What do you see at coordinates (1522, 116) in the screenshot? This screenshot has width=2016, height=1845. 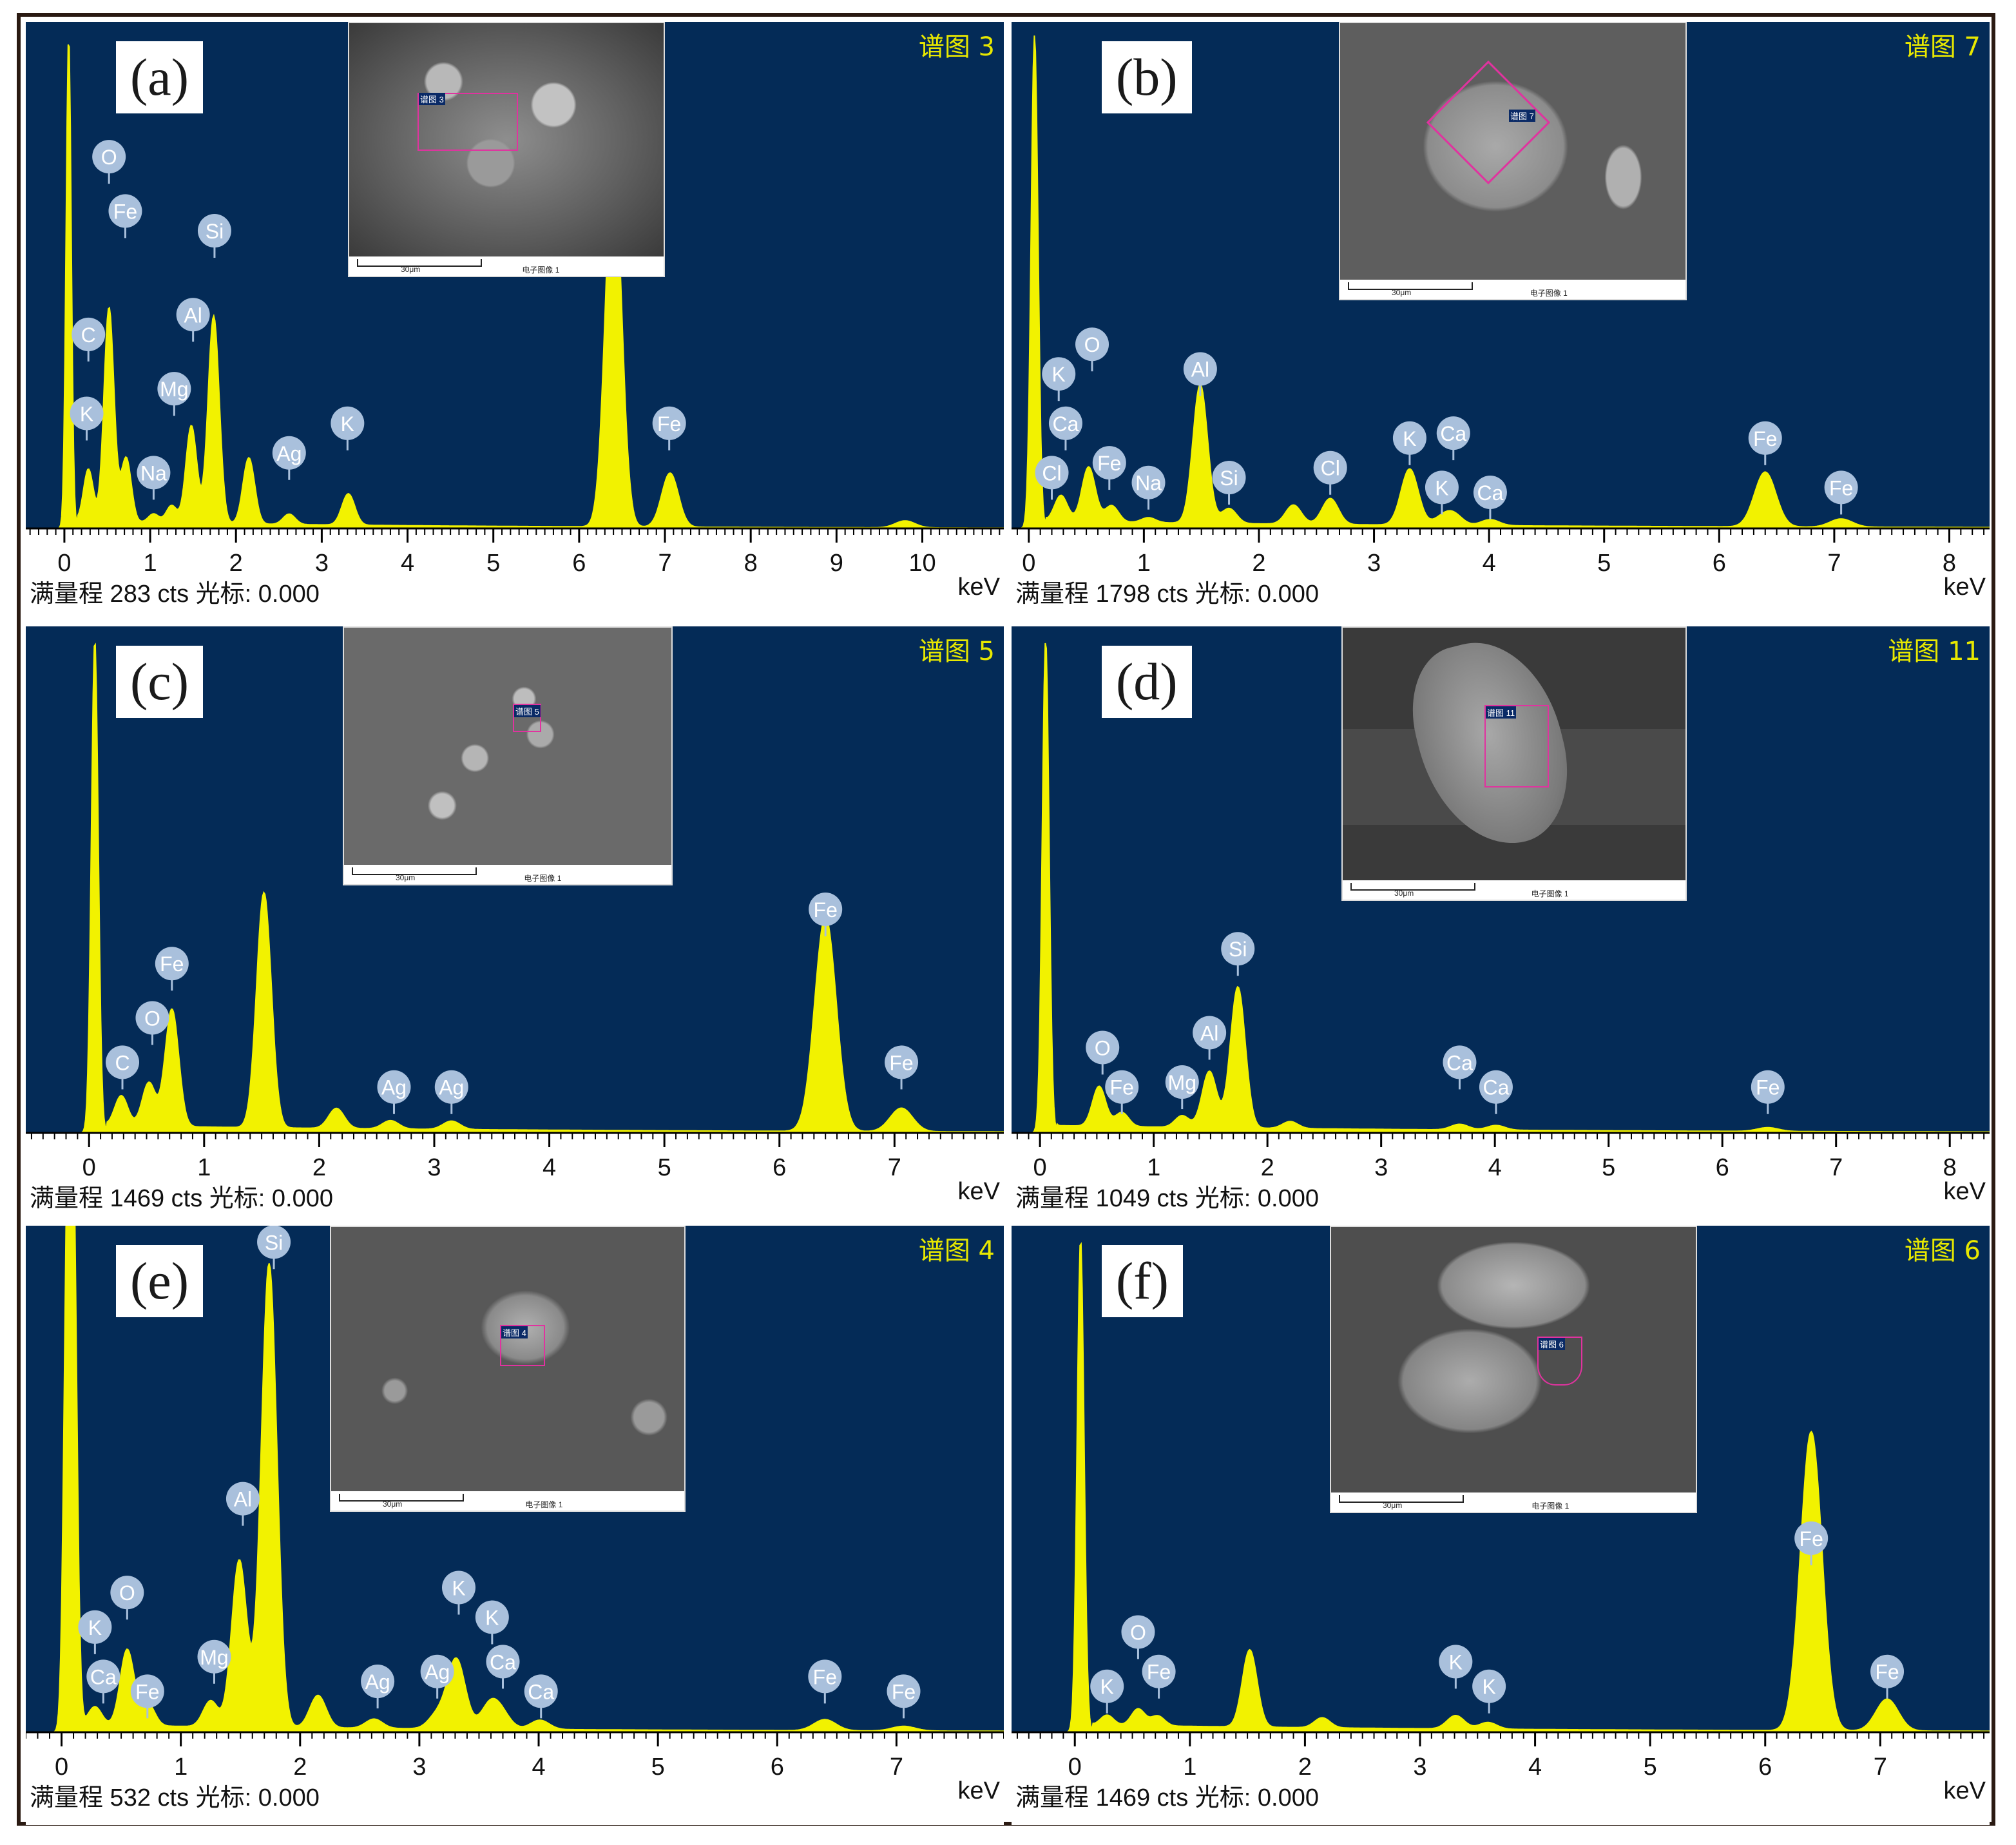 I see `roi-tag: 谱图 7` at bounding box center [1522, 116].